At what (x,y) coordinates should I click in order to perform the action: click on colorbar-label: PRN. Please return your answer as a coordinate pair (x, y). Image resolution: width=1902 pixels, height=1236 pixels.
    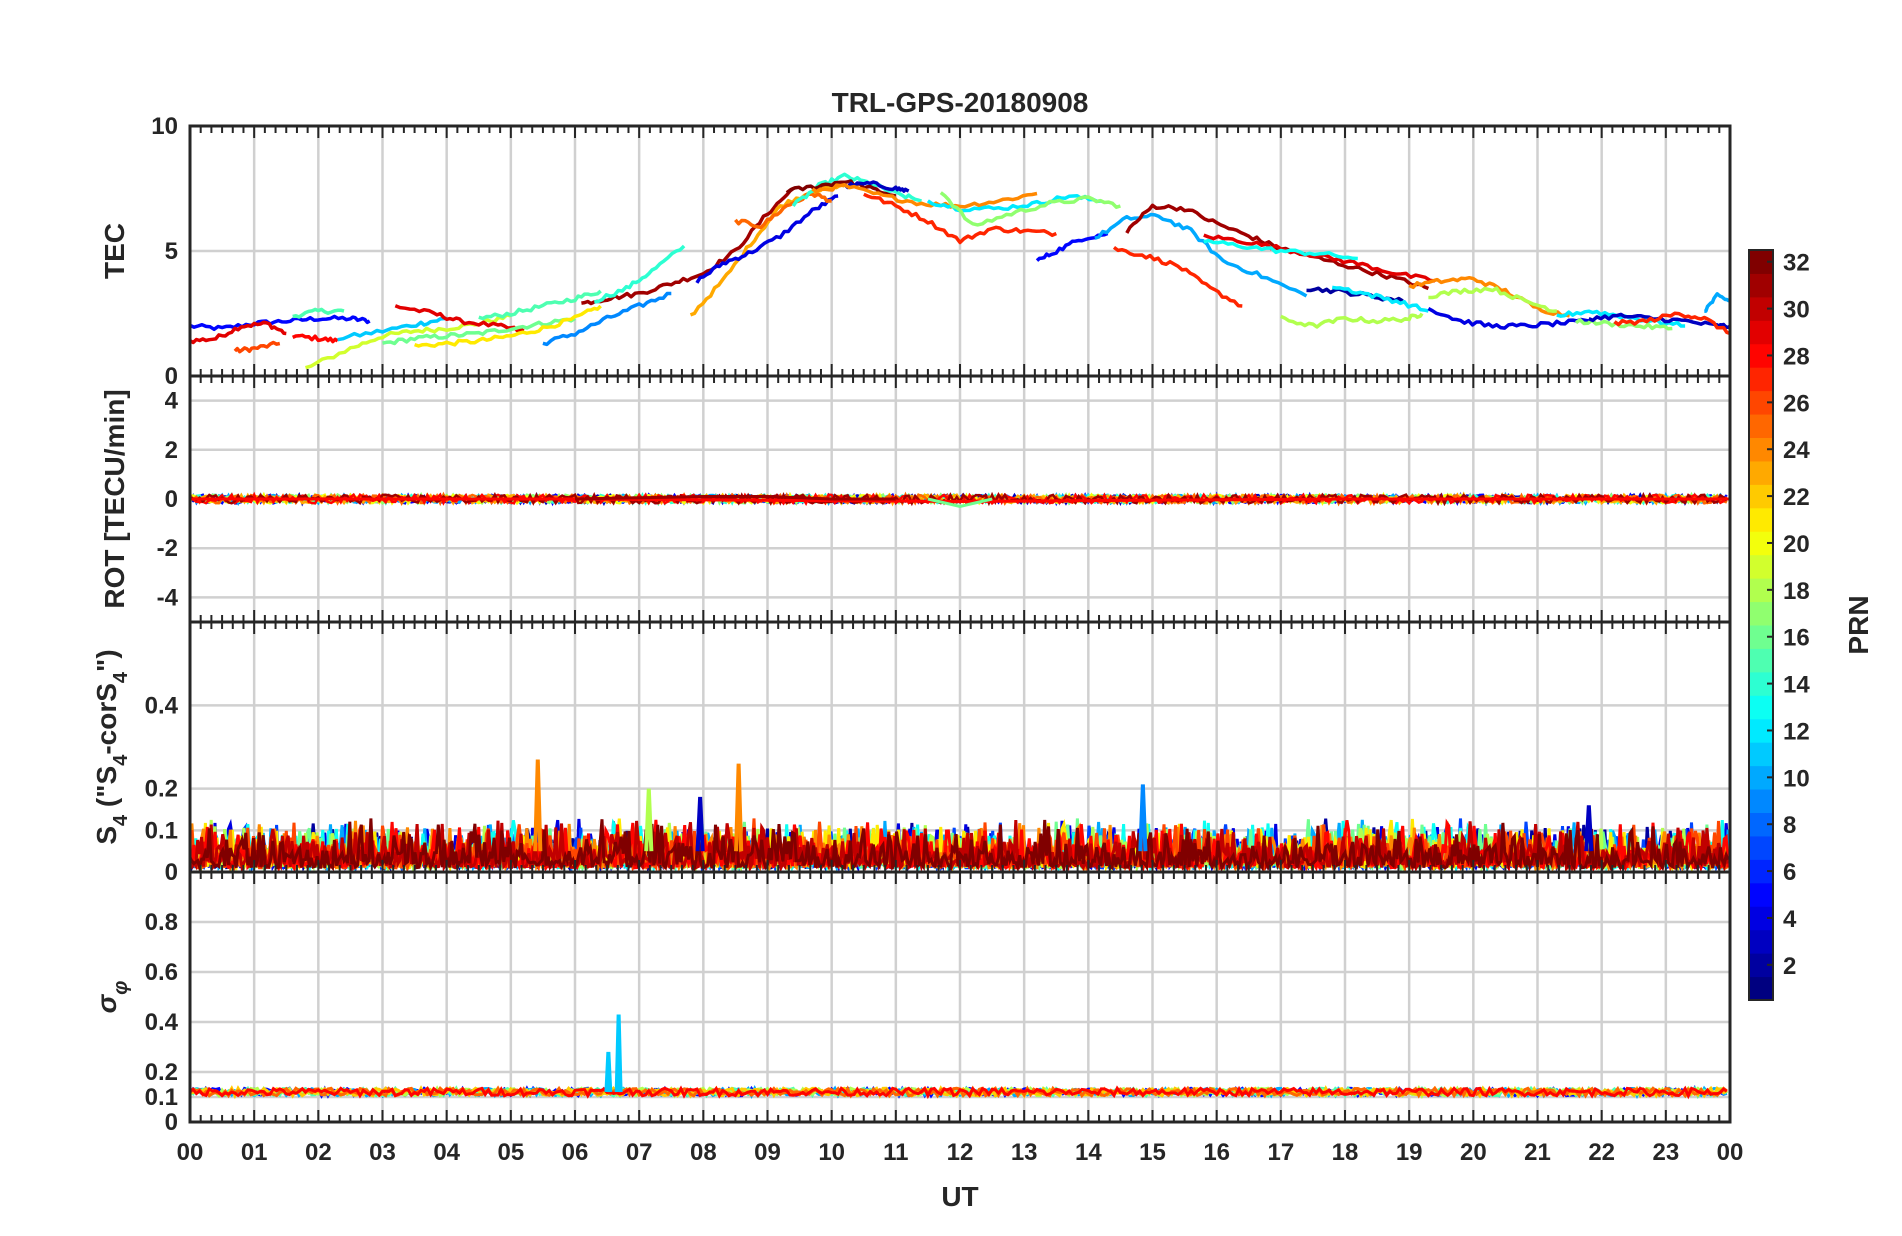
    Looking at the image, I should click on (1858, 624).